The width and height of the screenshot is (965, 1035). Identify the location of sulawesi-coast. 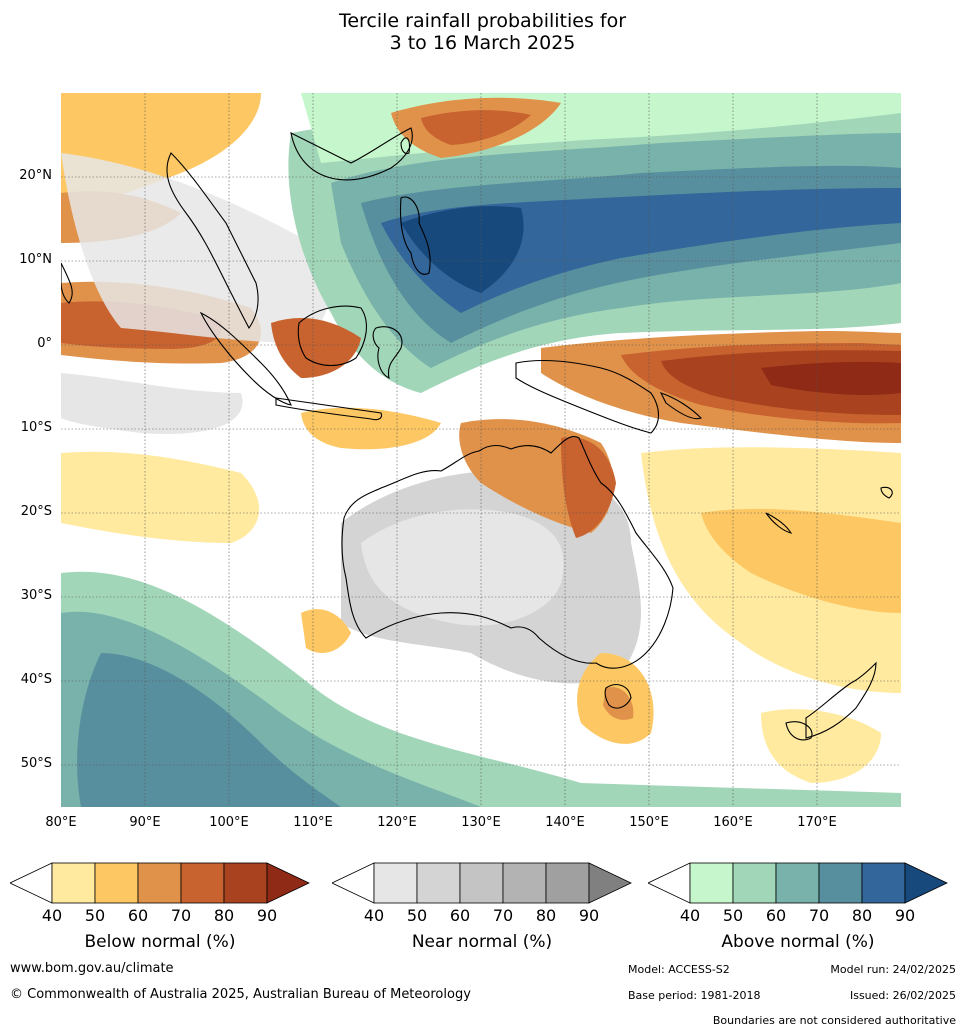
(387, 352).